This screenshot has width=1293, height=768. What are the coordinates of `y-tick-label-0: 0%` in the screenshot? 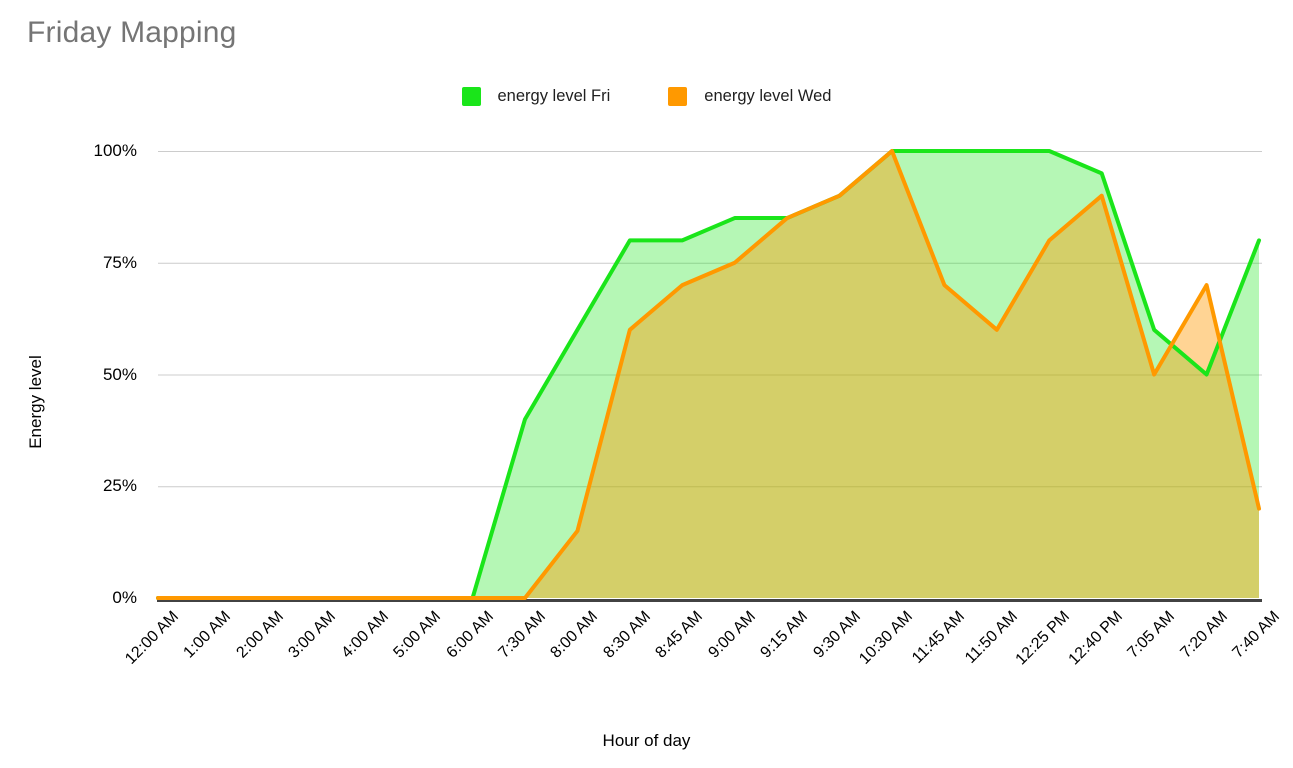 It's located at (124, 597).